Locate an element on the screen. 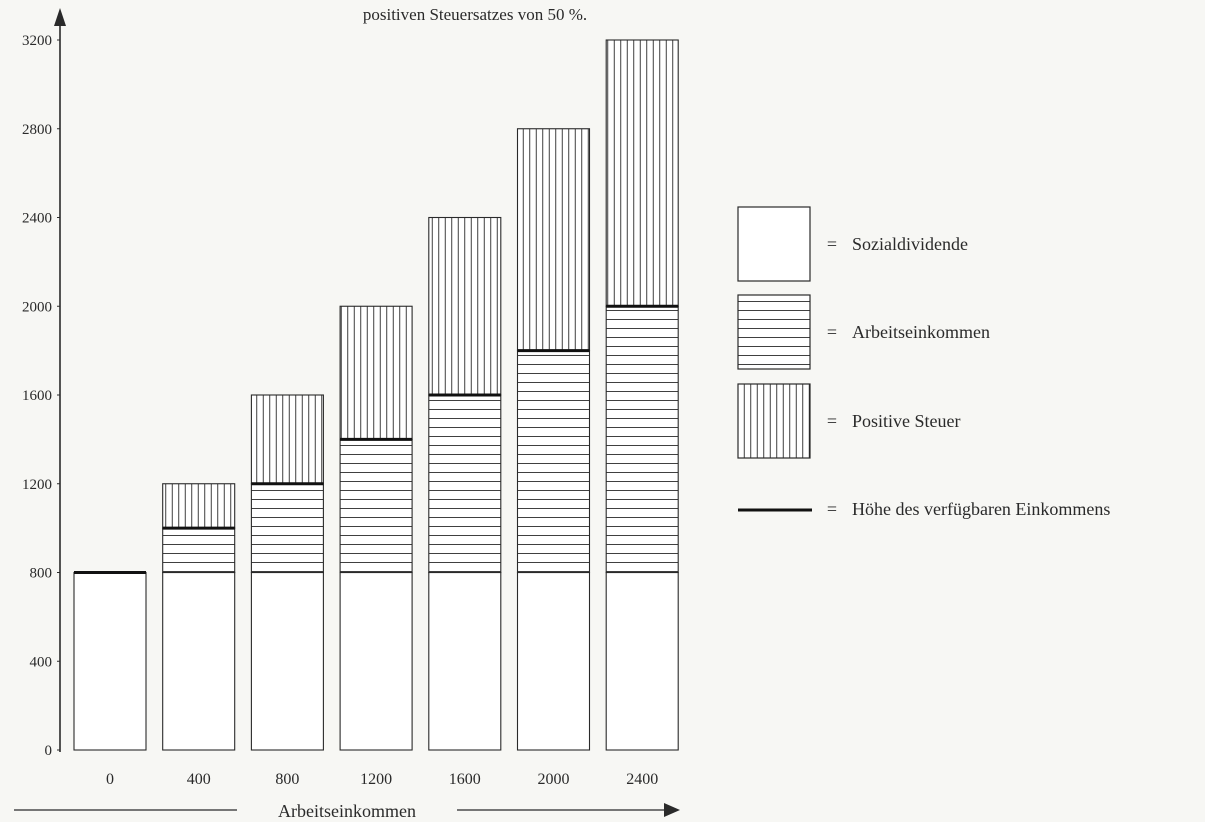 This screenshot has width=1205, height=822. y-tick-label: 2800 is located at coordinates (37, 130).